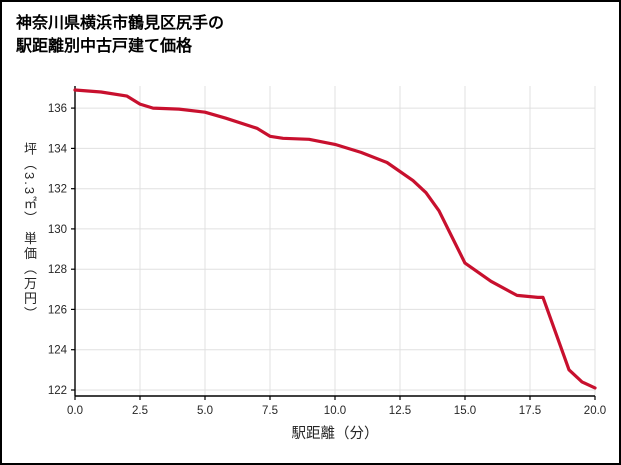  I want to click on x-tick-label: 15.0, so click(465, 411).